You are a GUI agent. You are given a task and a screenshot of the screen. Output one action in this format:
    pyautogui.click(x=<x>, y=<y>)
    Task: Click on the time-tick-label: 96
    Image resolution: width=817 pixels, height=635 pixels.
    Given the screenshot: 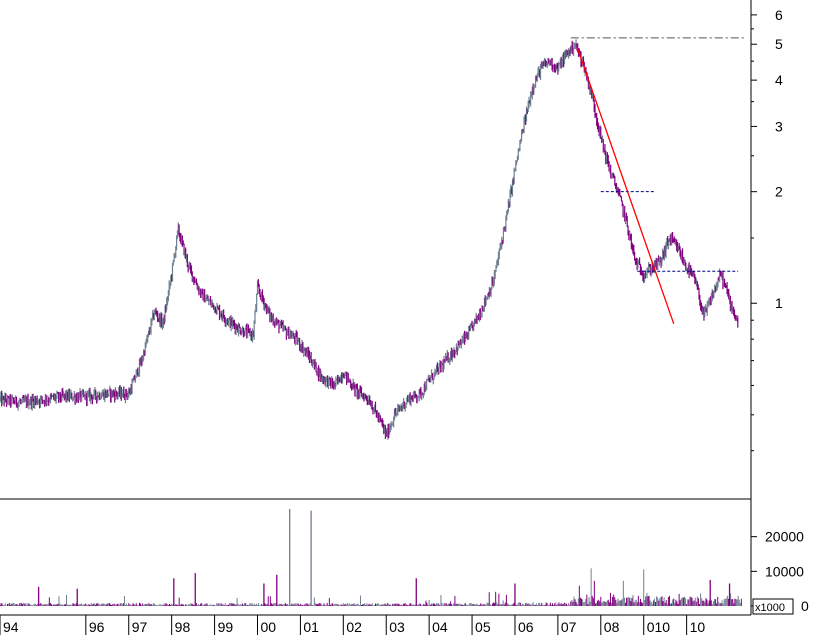 What is the action you would take?
    pyautogui.click(x=97, y=627)
    